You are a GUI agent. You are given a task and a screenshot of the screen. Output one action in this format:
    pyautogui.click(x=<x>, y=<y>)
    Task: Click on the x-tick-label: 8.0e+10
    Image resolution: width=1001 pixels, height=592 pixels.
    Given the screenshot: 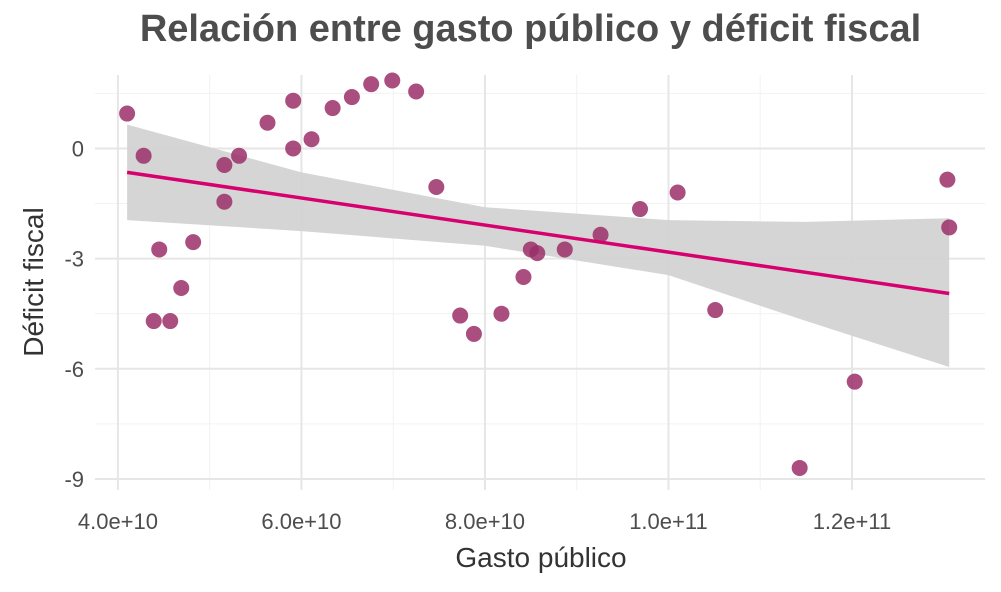 What is the action you would take?
    pyautogui.click(x=485, y=521)
    